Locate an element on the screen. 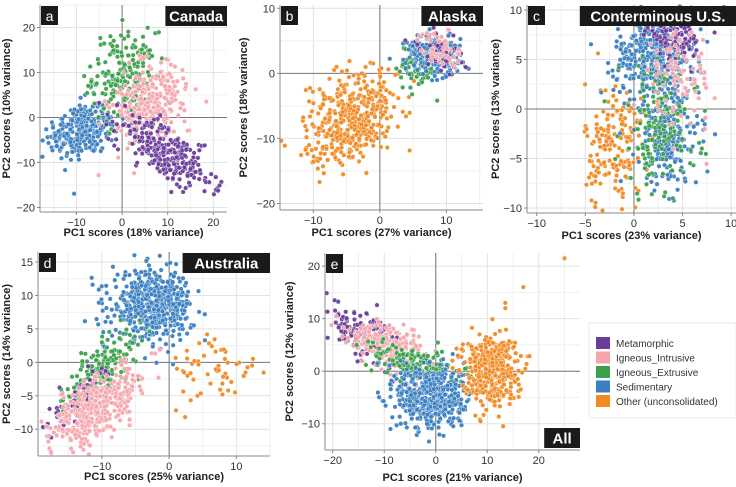 The height and width of the screenshot is (487, 736). panel-title: Alaska is located at coordinates (452, 17).